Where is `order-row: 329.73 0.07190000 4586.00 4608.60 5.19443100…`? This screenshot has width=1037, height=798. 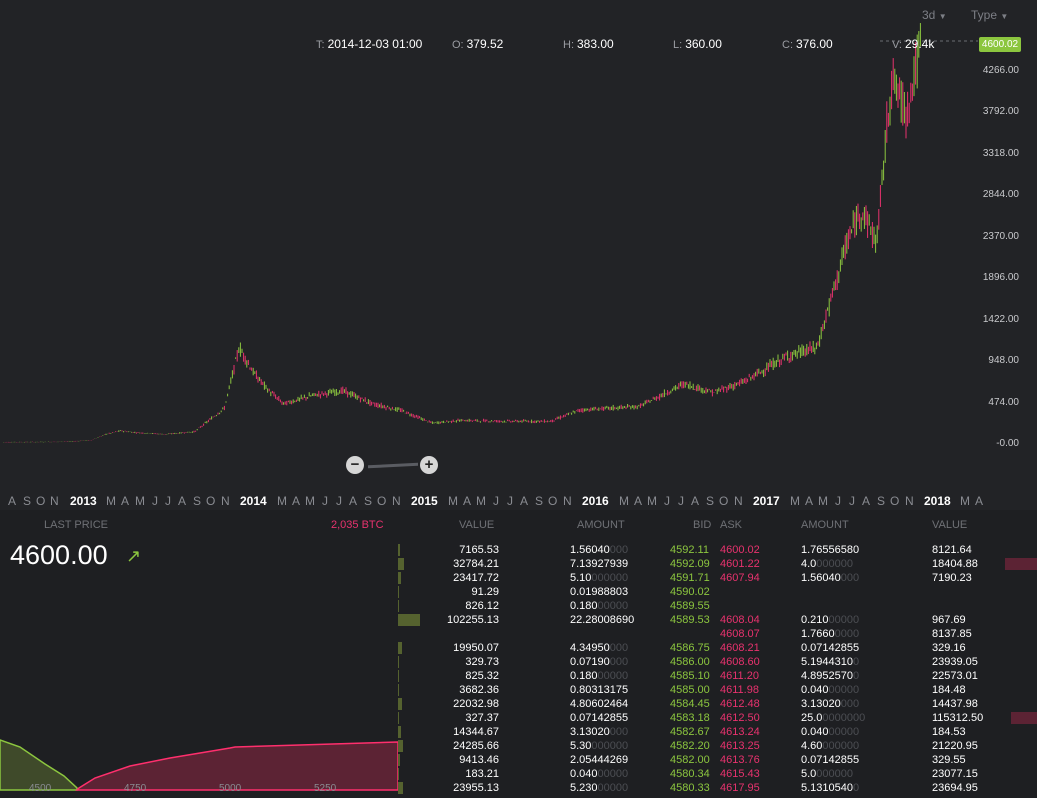
order-row: 329.73 0.07190000 4586.00 4608.60 5.19443100… is located at coordinates (717, 662).